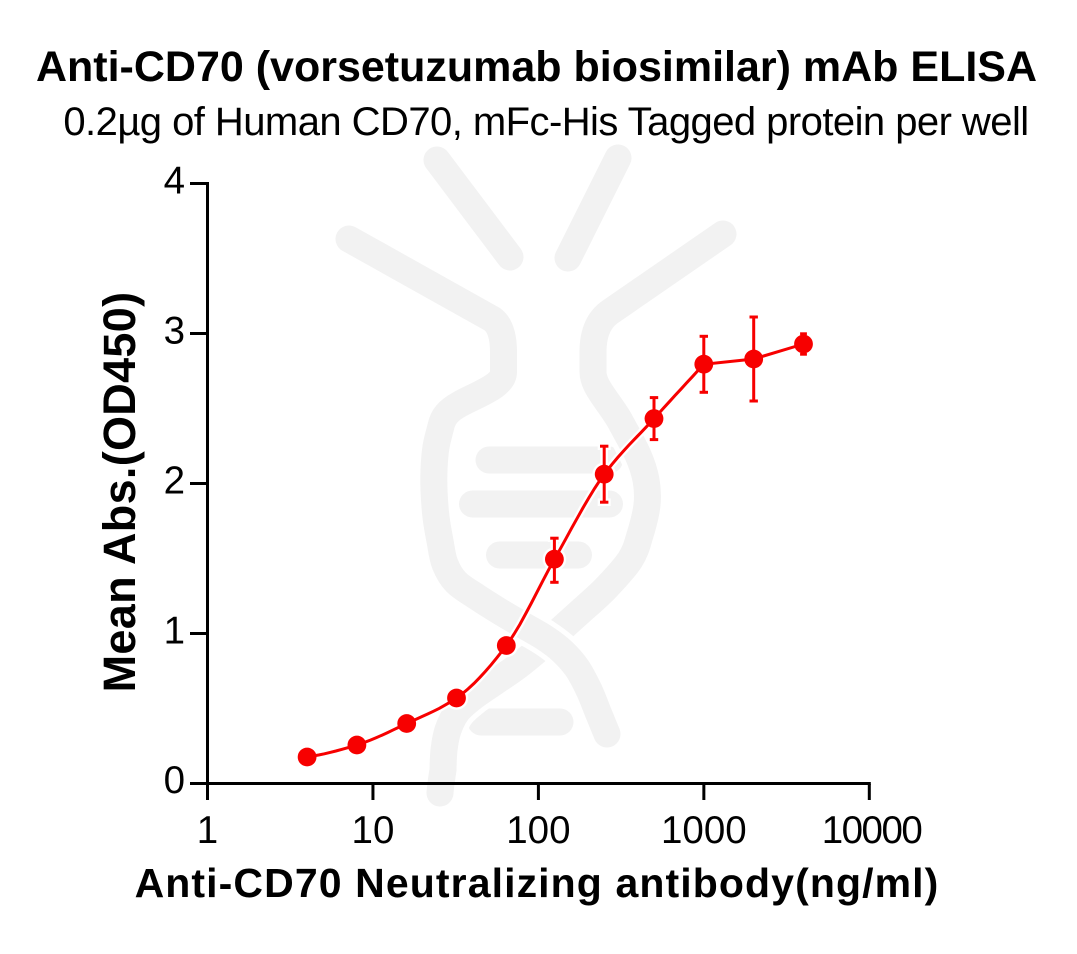  I want to click on svg-text: 10000, so click(872, 830).